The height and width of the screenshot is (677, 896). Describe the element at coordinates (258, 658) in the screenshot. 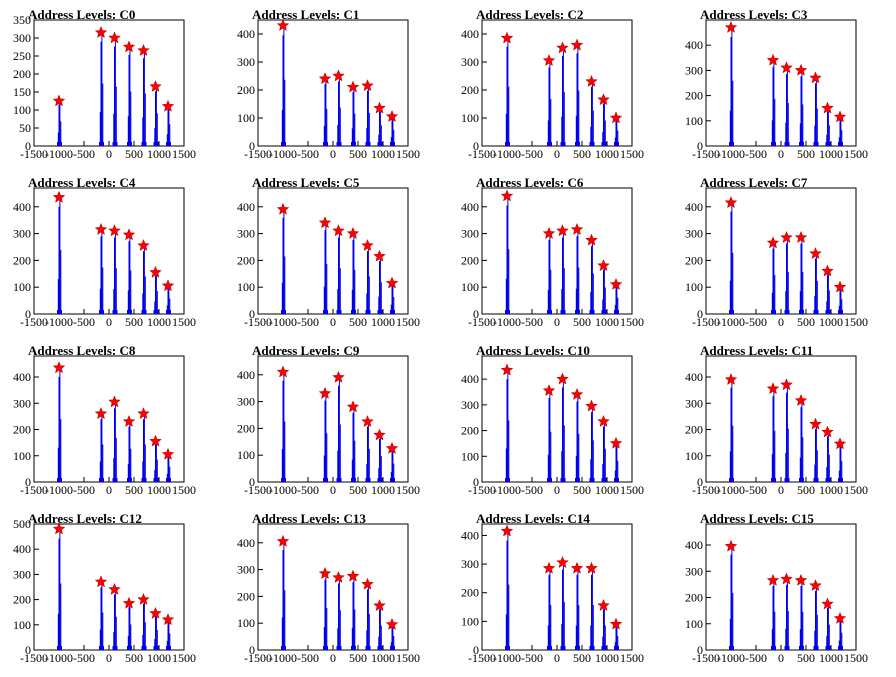

I see `x-tick-label: -1500` at that location.